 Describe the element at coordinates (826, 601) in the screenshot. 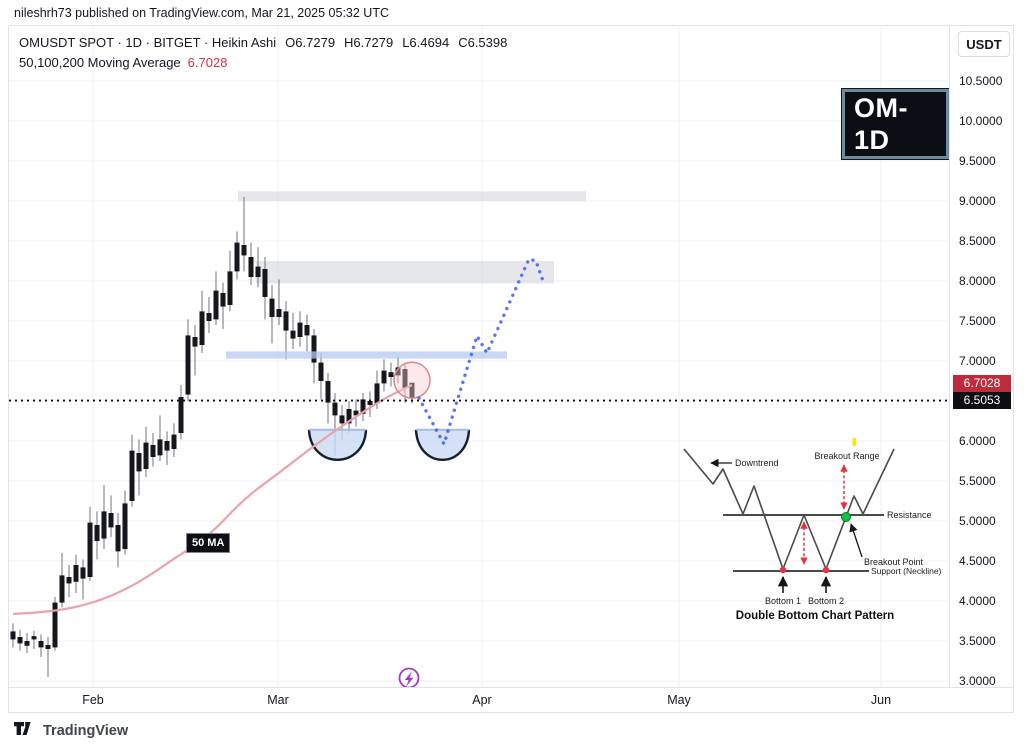

I see `inset-bottom2-label: Bottom 2` at that location.